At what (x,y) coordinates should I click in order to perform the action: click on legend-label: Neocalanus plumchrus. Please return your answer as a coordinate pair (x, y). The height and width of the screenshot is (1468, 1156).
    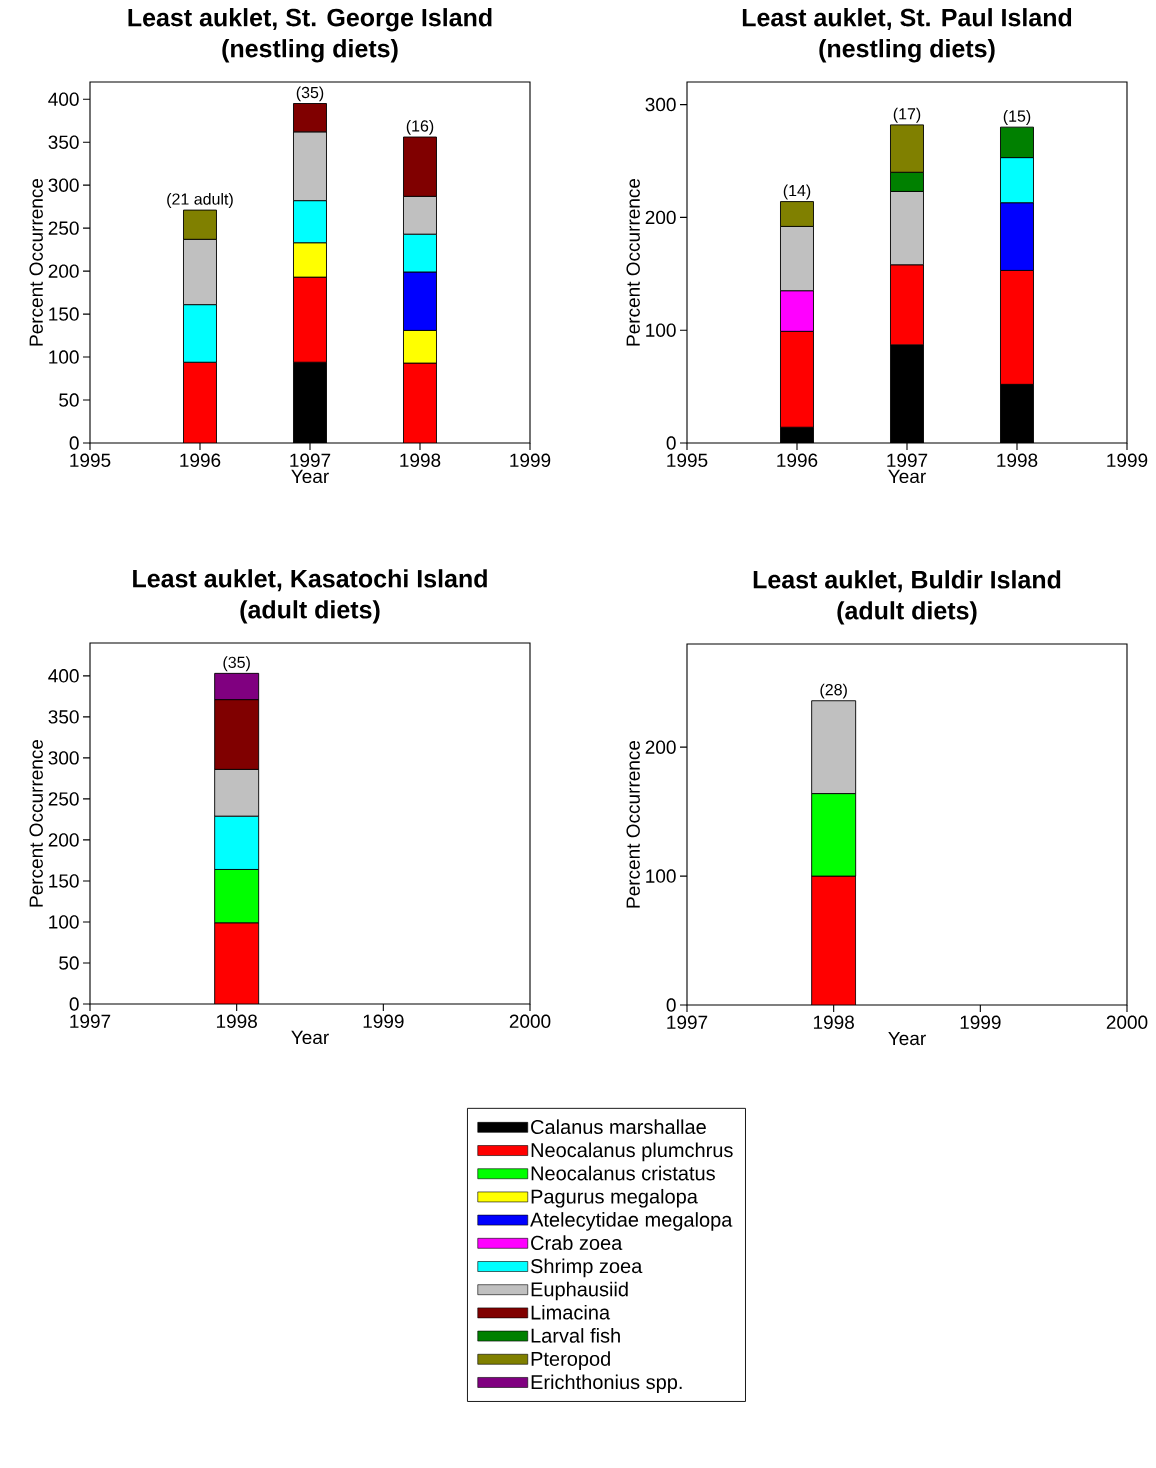
    Looking at the image, I should click on (632, 1152).